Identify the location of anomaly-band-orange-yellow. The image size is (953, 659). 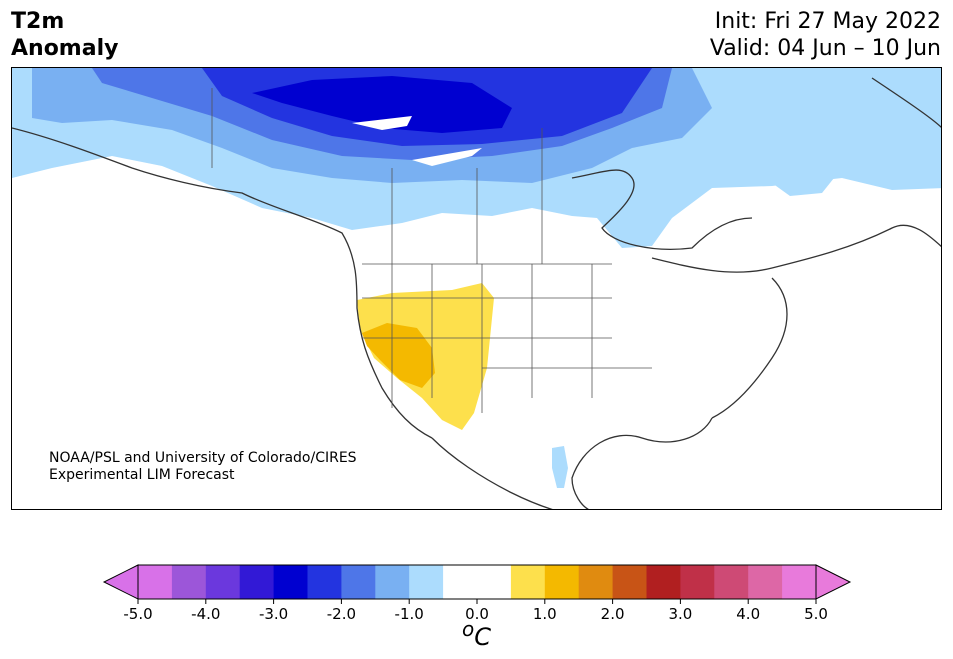
(398, 355).